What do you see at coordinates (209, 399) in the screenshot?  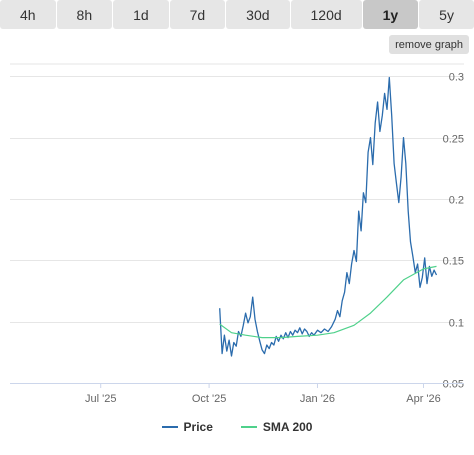 I see `x-tick-label: Oct '25` at bounding box center [209, 399].